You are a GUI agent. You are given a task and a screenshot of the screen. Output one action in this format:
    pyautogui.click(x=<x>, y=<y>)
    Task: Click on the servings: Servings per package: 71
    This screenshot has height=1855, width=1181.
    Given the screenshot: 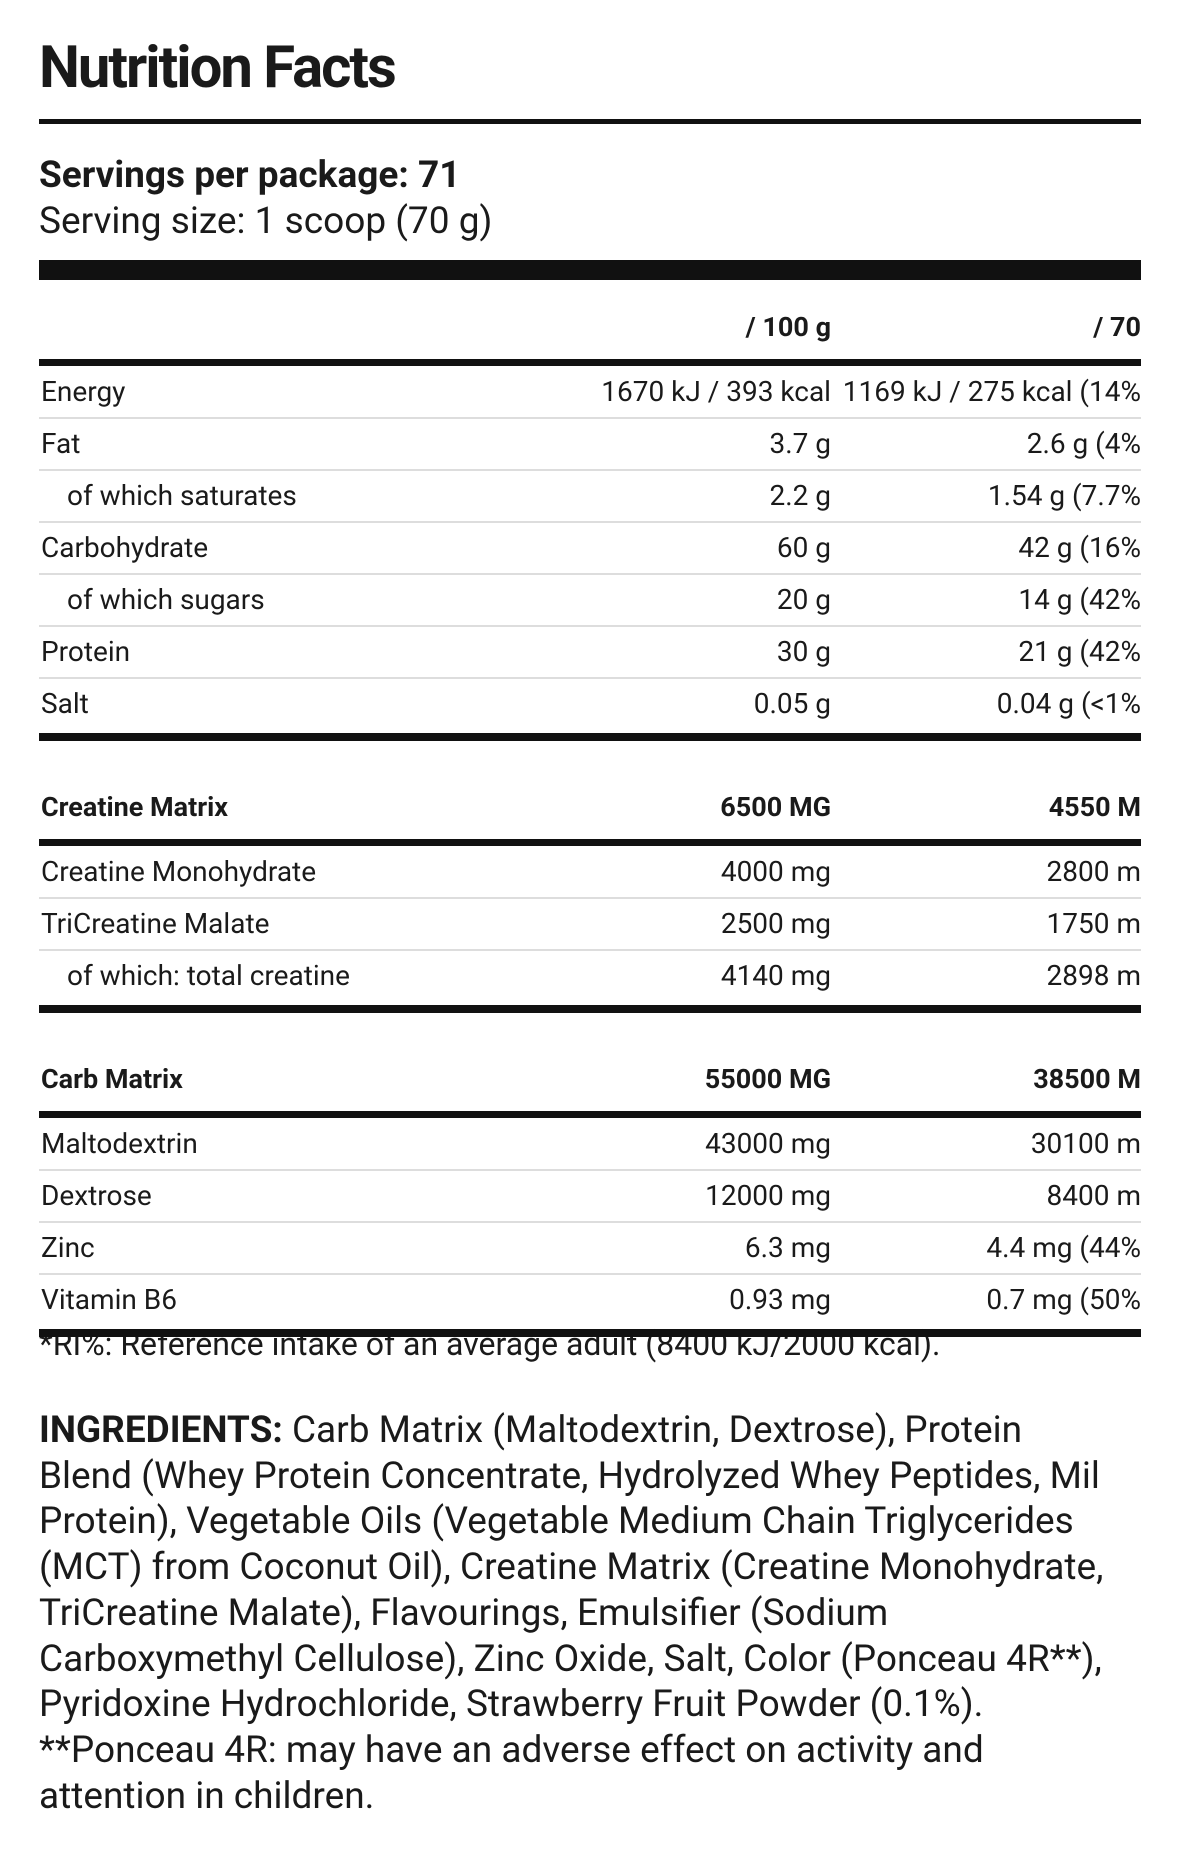 What is the action you would take?
    pyautogui.click(x=250, y=175)
    